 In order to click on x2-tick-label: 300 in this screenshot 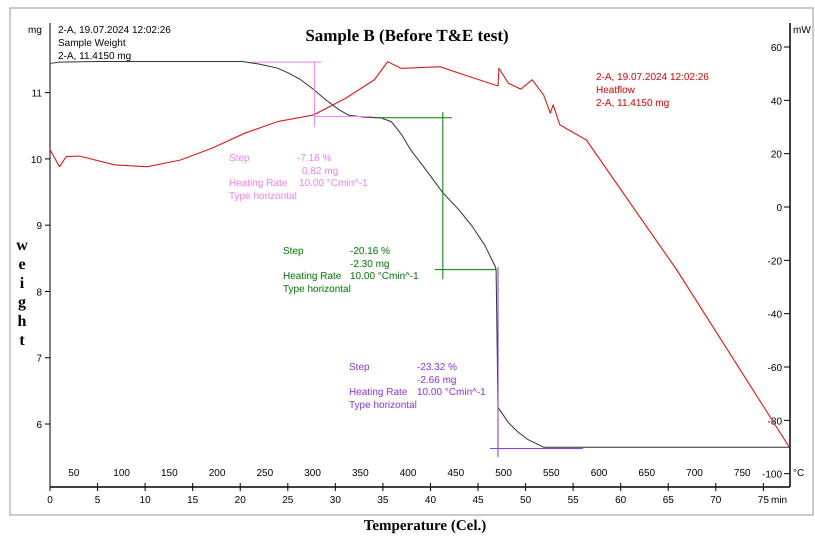, I will do `click(313, 473)`.